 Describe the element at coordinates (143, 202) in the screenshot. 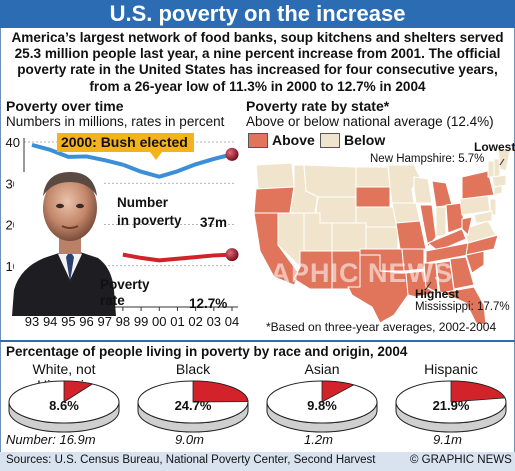

I see `number-label-line1: Number` at that location.